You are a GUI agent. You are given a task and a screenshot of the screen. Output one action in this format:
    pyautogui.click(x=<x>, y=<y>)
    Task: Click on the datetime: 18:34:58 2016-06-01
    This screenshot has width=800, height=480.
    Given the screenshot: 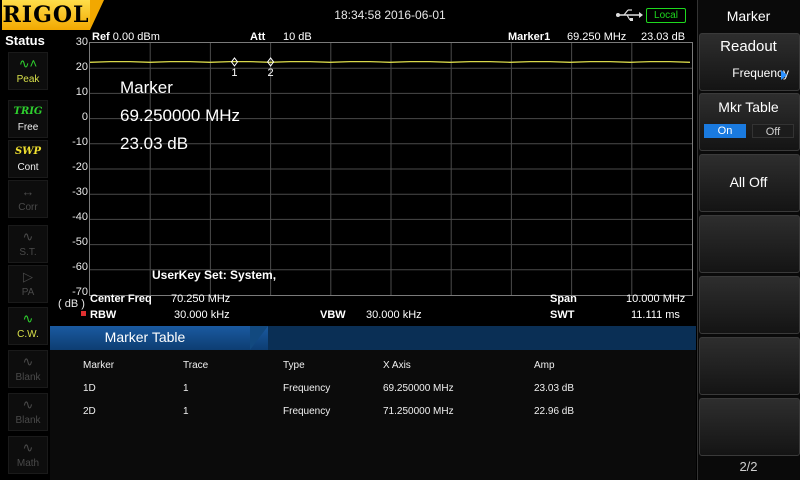 What is the action you would take?
    pyautogui.click(x=390, y=15)
    